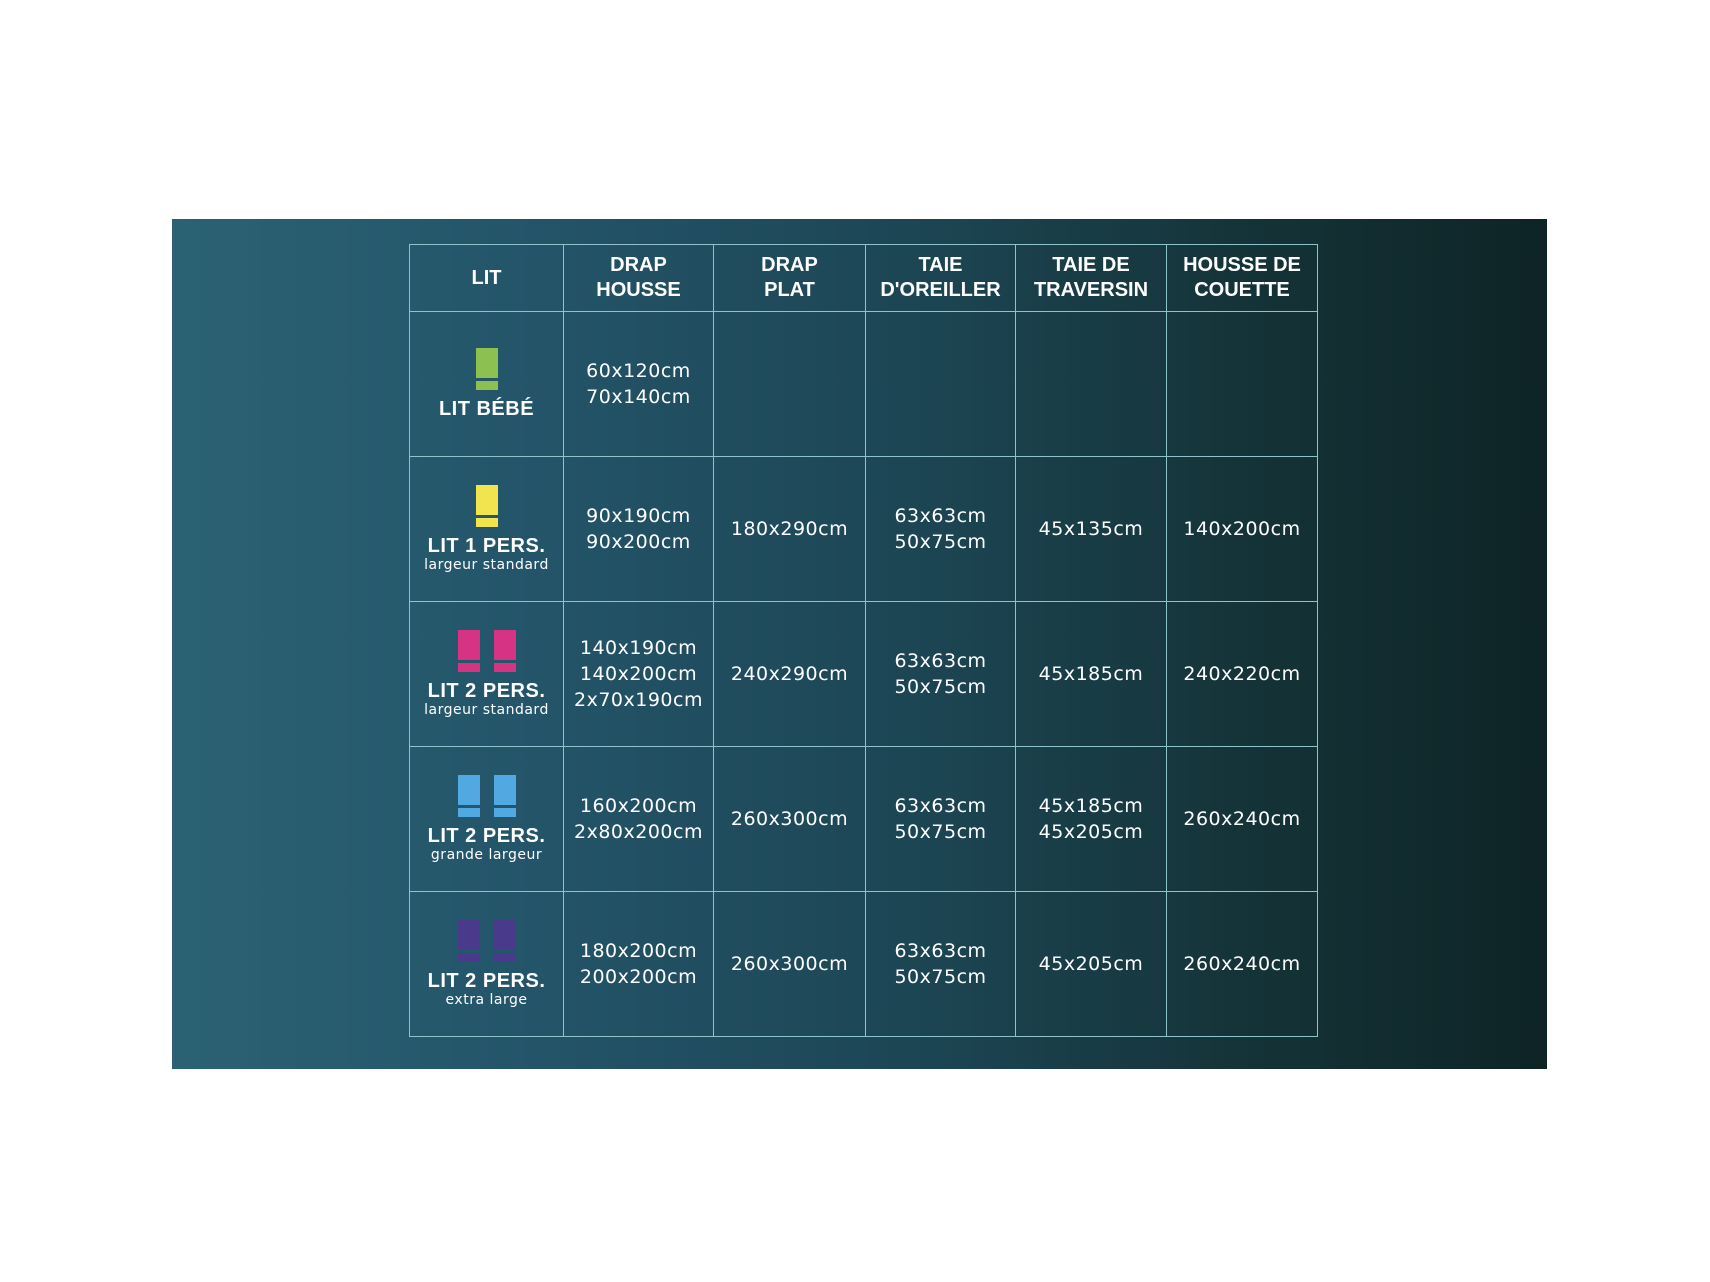  I want to click on size-cell: 60x120cm 70x140cm, so click(638, 384).